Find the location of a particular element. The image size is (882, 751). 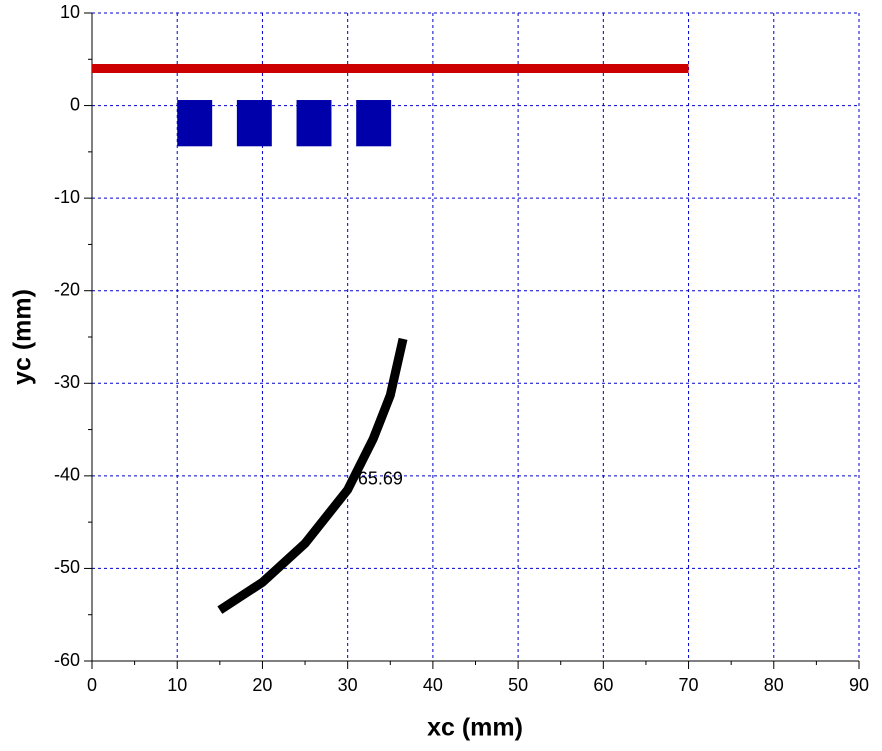

x-tick-label: 10 is located at coordinates (177, 685).